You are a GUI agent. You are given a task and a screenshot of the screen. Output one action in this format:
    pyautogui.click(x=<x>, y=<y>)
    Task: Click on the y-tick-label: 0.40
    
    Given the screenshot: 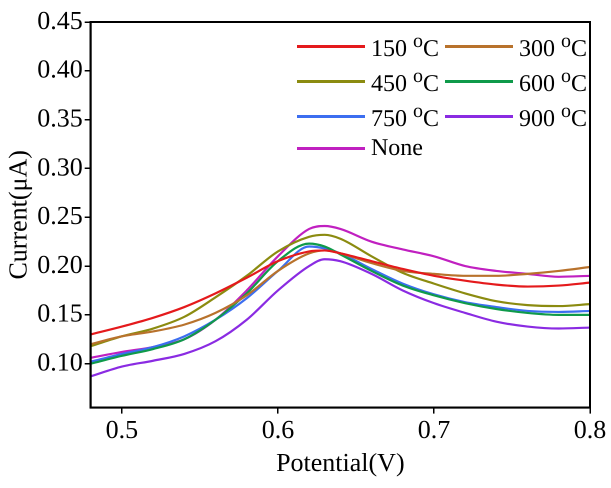 What is the action you would take?
    pyautogui.click(x=60, y=69)
    